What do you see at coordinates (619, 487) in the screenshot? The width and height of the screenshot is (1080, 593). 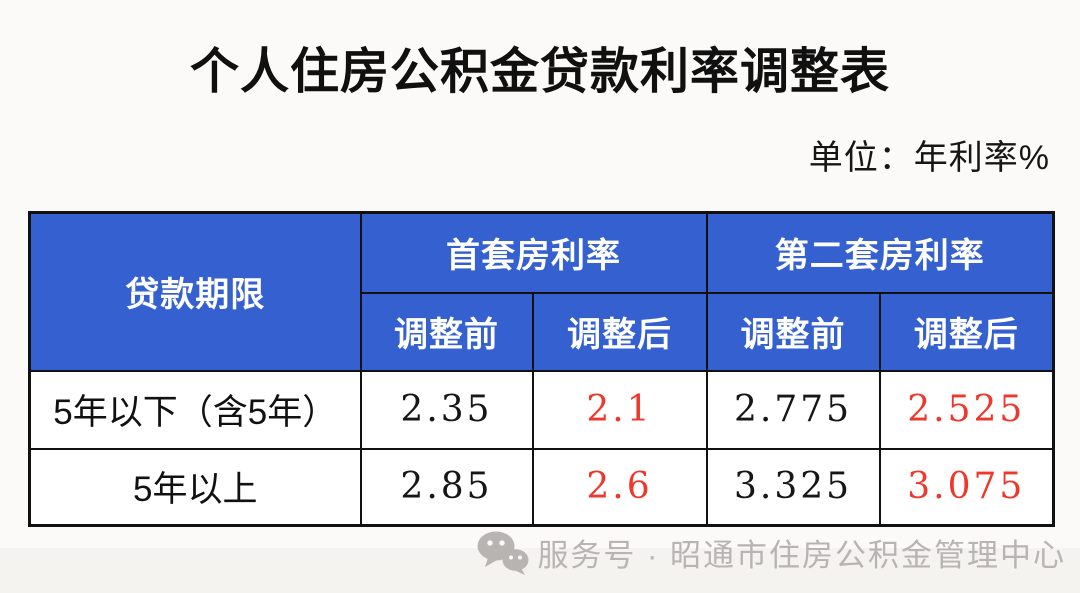 I see `rate-cell-first-after: 2.6` at bounding box center [619, 487].